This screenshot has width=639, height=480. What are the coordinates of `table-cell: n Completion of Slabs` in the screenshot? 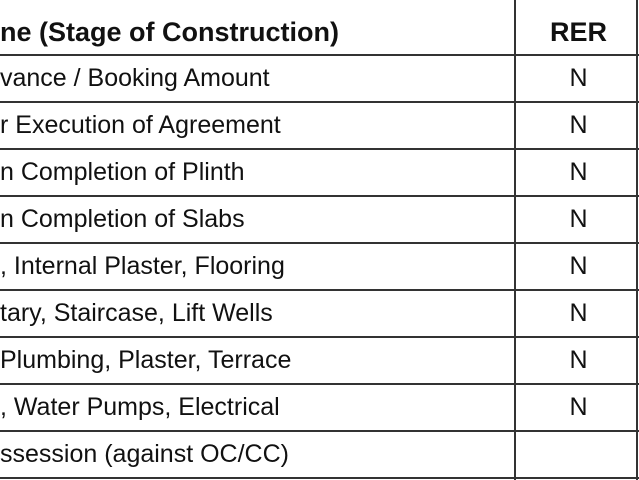 It's located at (122, 219).